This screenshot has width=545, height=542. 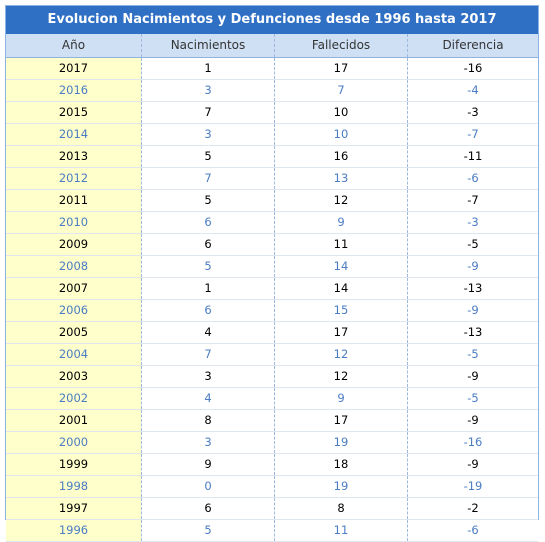 I want to click on cell-deaths: 13, so click(x=340, y=178).